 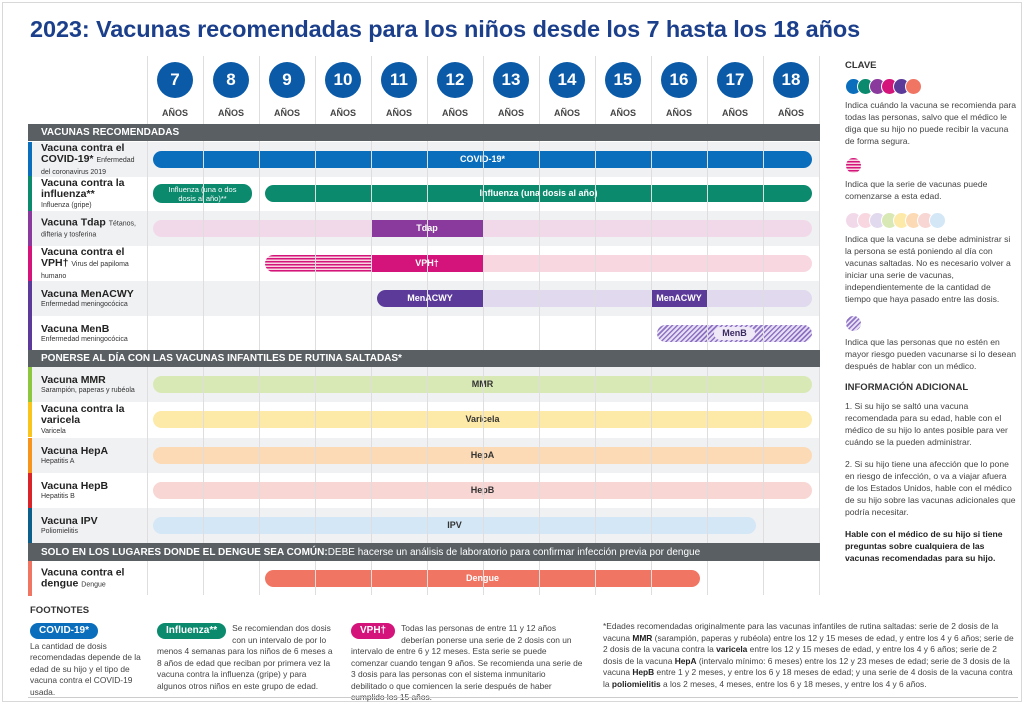 What do you see at coordinates (482, 159) in the screenshot?
I see `bar-segment-covid19: COVID-19*` at bounding box center [482, 159].